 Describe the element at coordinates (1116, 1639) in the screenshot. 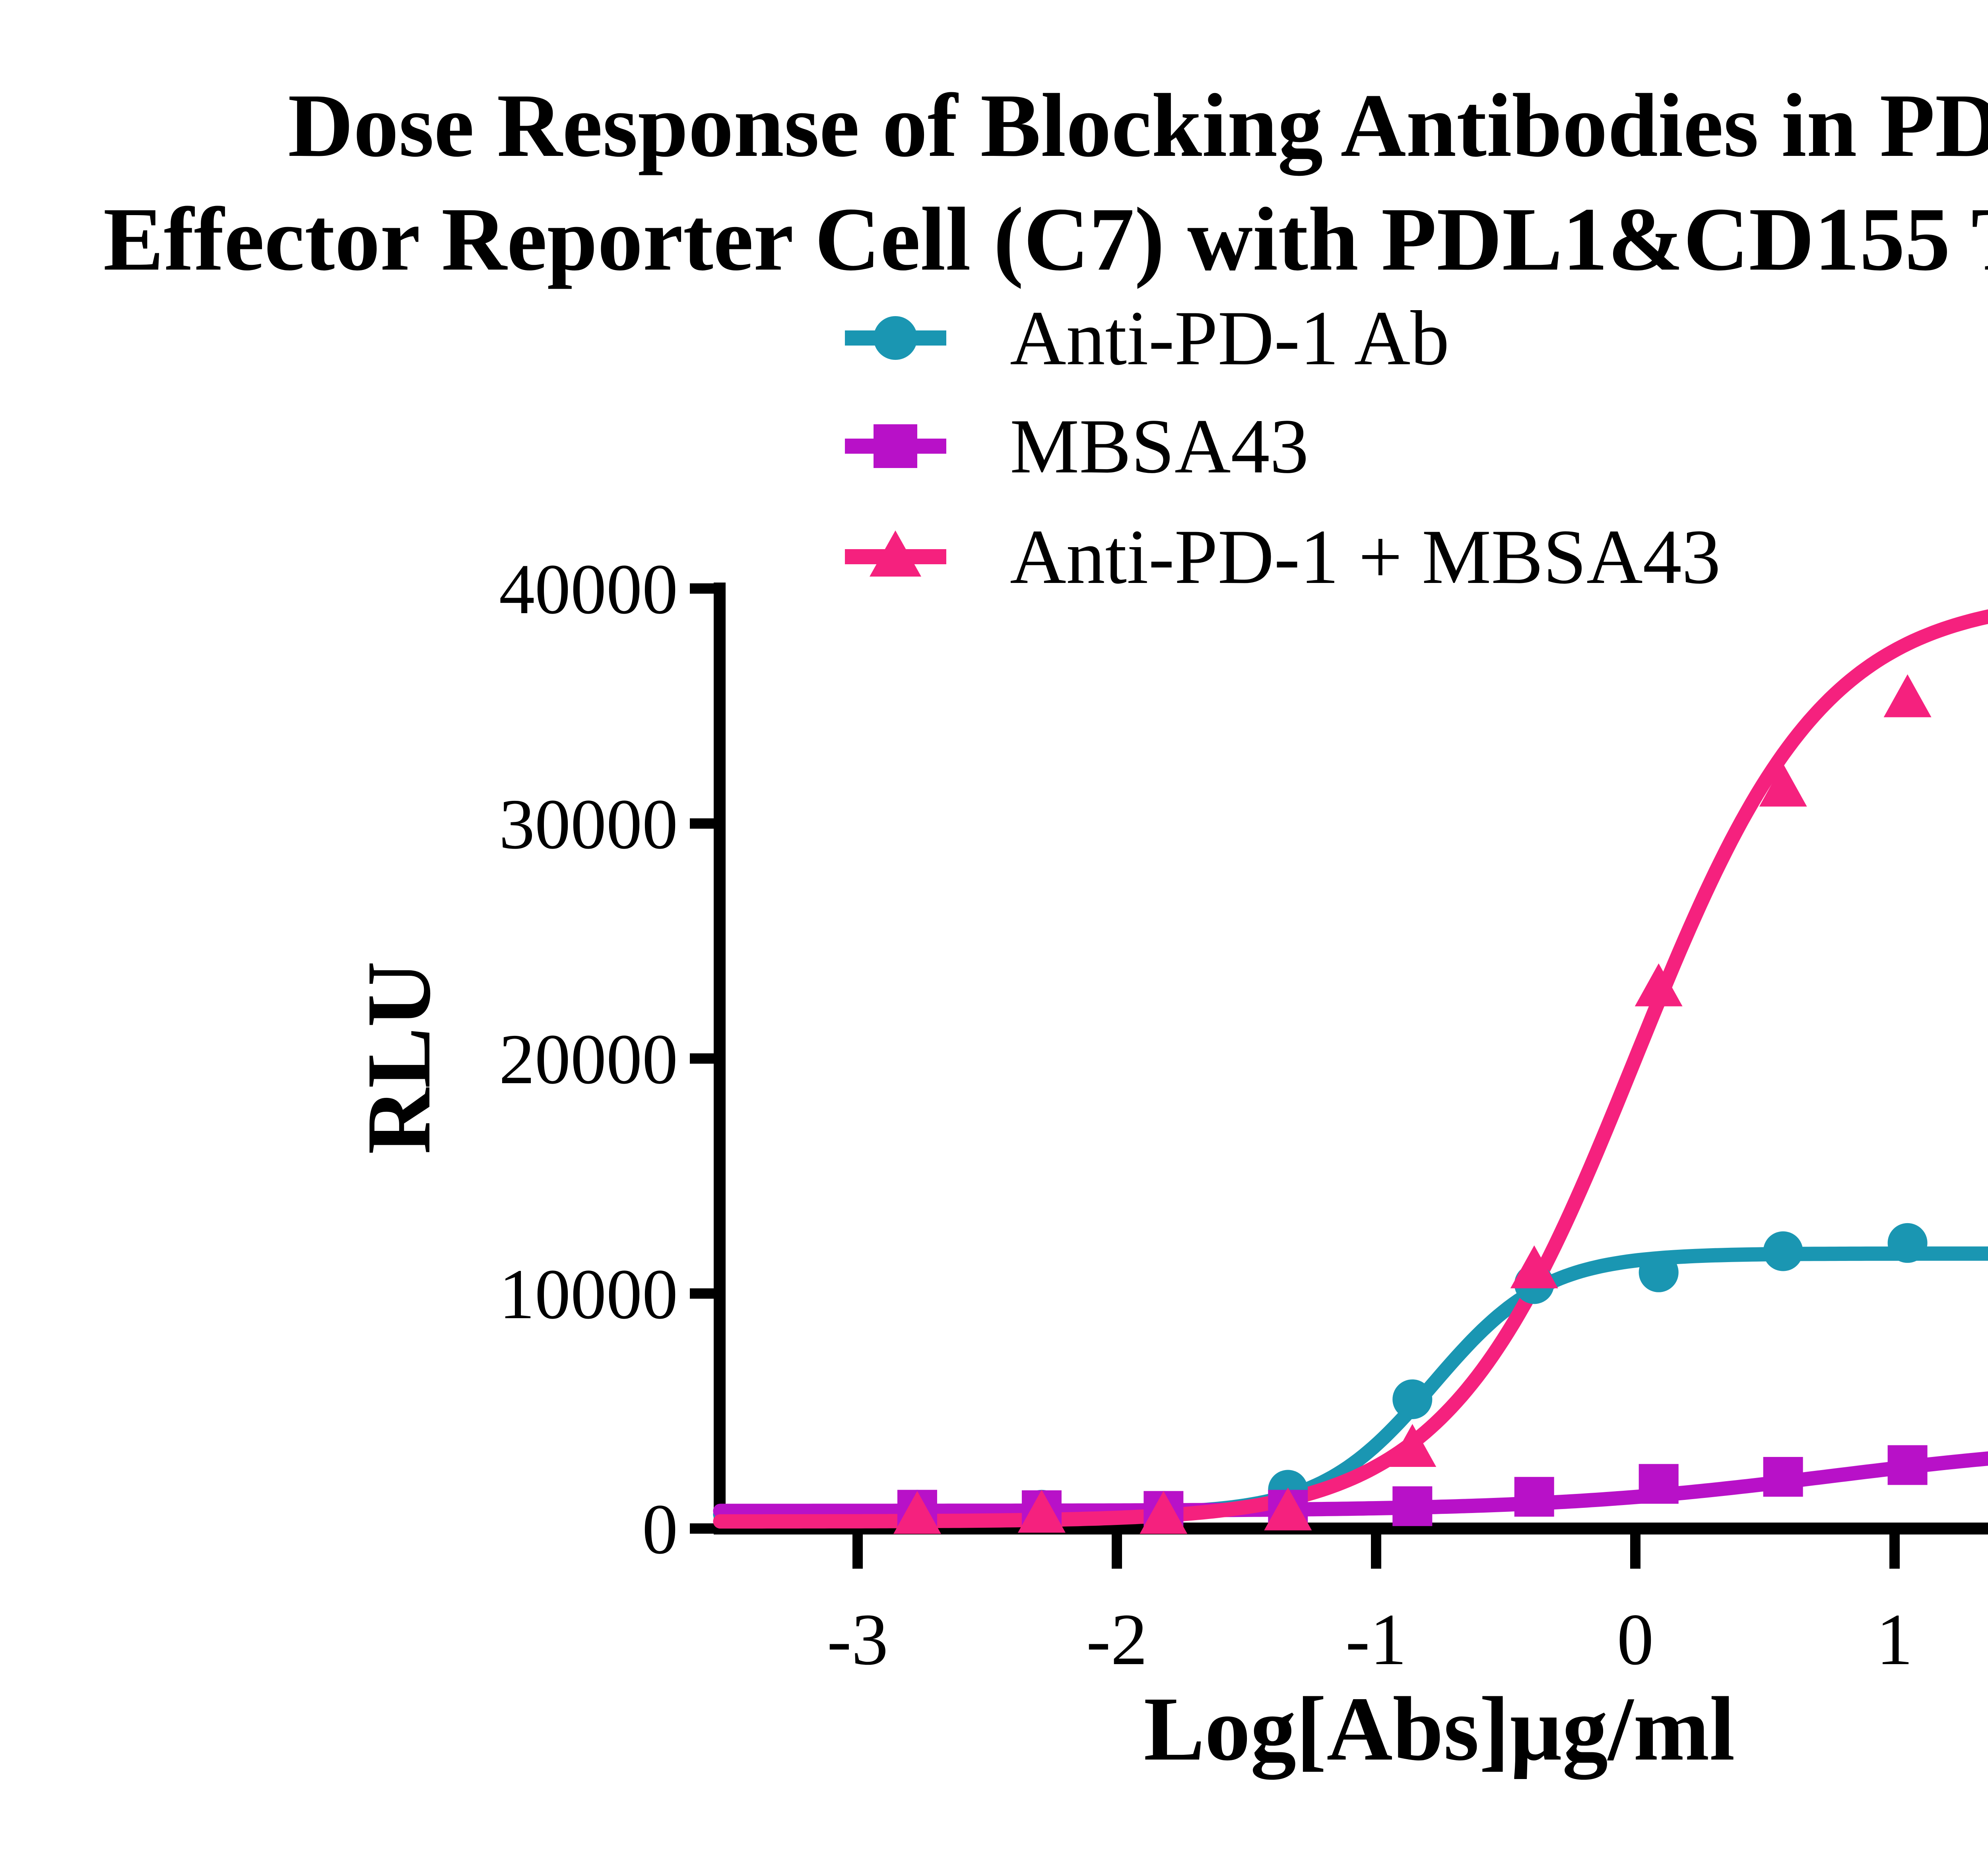

I see `x-tick-label--2: -2` at that location.